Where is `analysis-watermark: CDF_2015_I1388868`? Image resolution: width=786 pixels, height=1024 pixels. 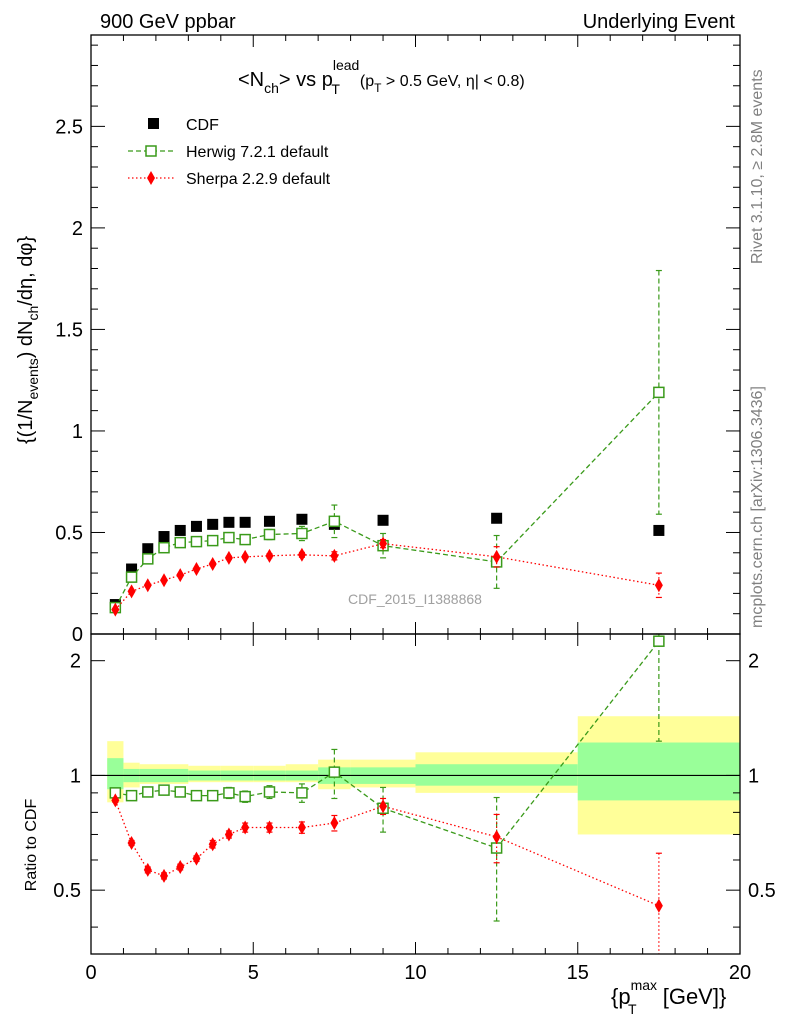
analysis-watermark: CDF_2015_I1388868 is located at coordinates (415, 599).